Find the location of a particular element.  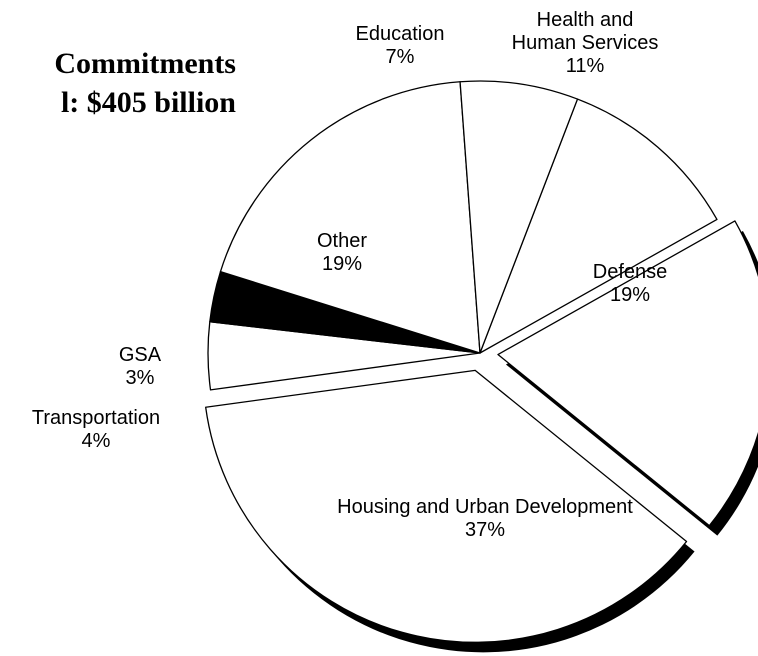

slice-name-label-other: Other is located at coordinates (342, 241).